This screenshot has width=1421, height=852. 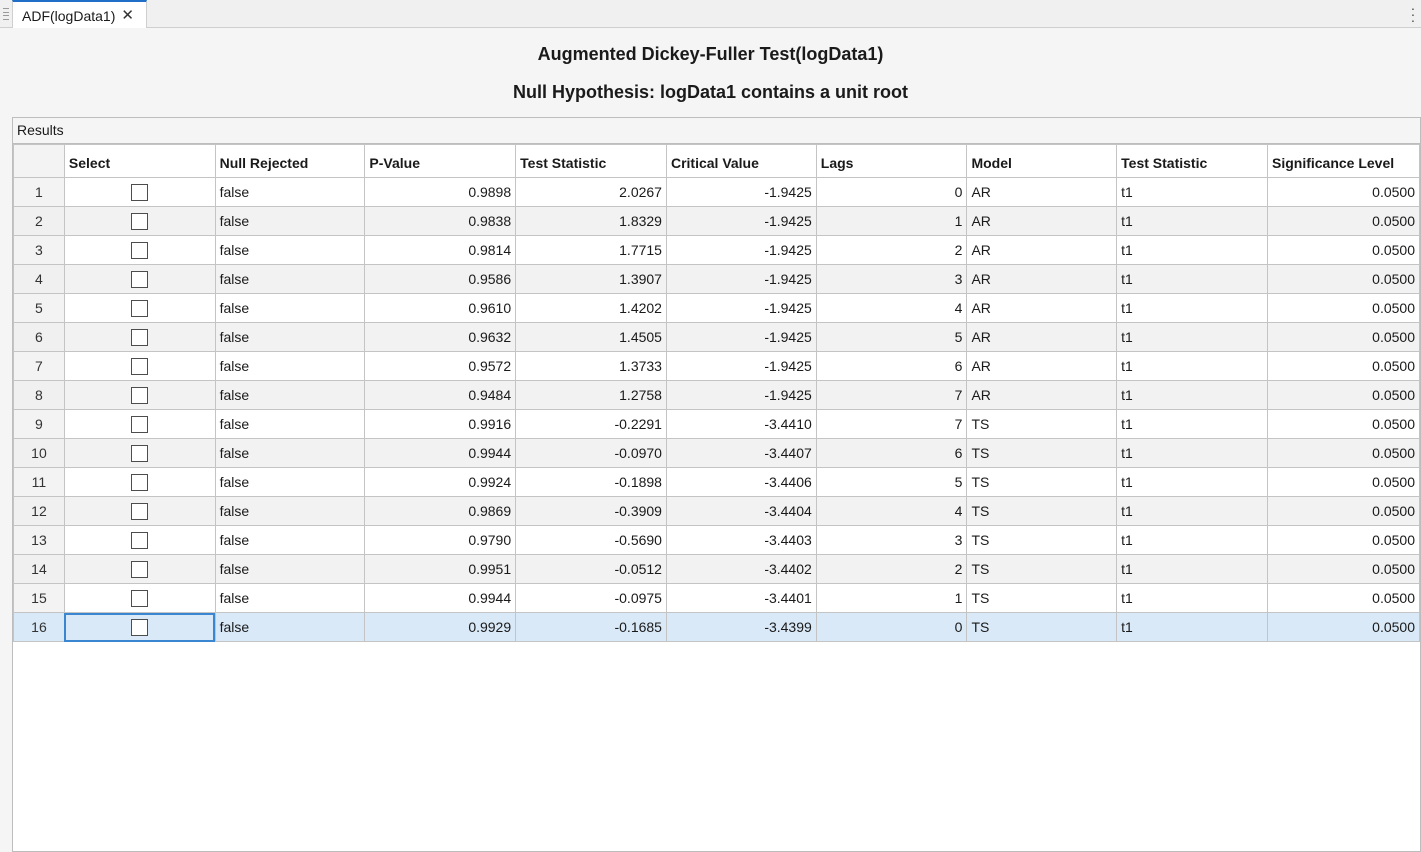 What do you see at coordinates (39, 221) in the screenshot?
I see `row-number: 2` at bounding box center [39, 221].